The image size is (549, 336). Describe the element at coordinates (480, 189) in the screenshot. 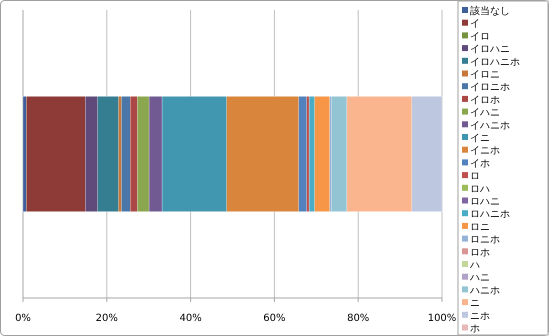

I see `legend-label: ロハ` at that location.